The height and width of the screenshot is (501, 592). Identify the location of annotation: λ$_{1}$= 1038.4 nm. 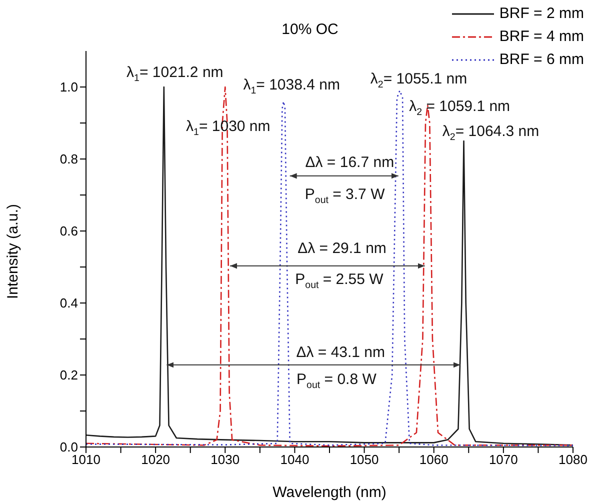
(291, 86).